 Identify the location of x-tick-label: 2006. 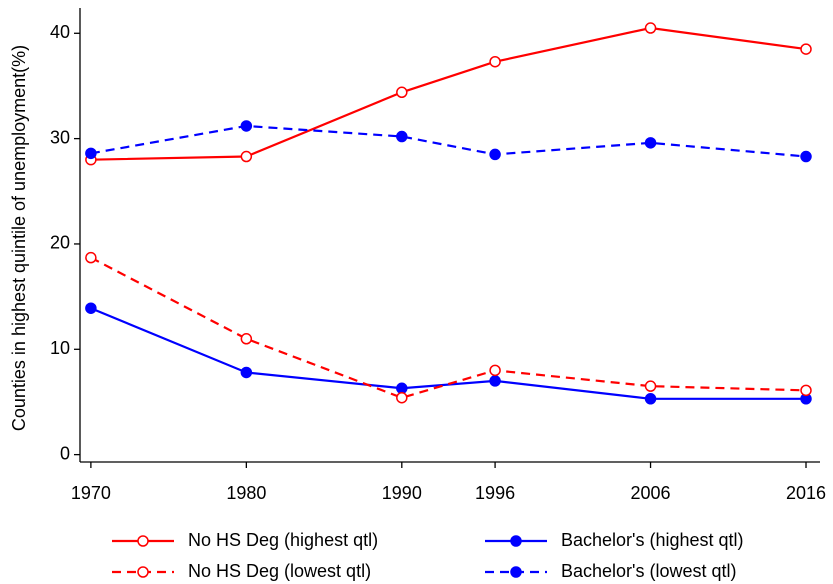
(651, 493).